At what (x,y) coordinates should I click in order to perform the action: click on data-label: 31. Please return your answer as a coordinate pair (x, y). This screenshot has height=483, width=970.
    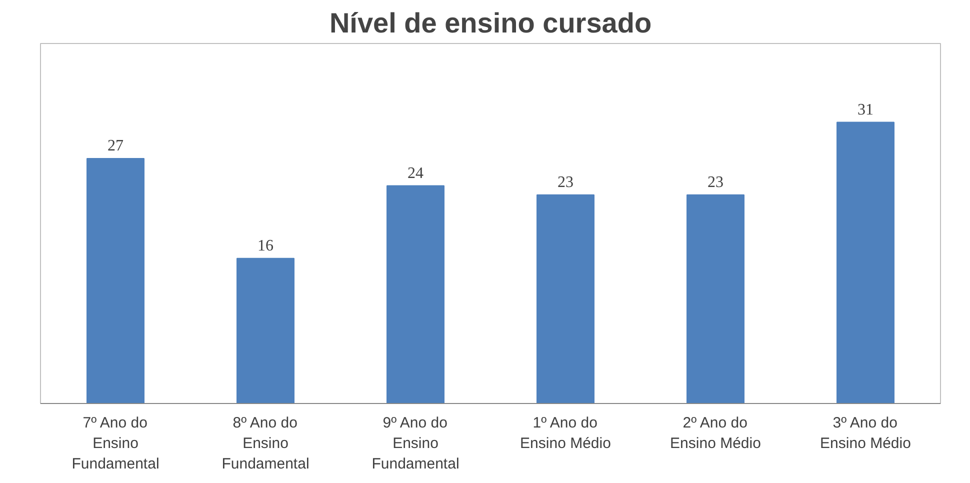
    Looking at the image, I should click on (866, 109).